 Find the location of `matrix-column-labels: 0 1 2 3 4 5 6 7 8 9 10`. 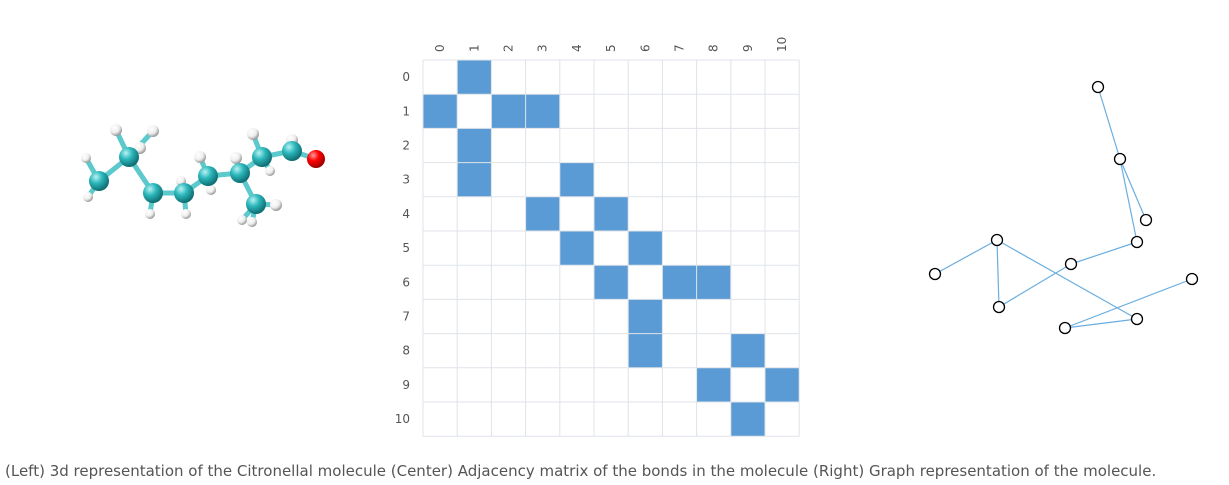

matrix-column-labels: 0 1 2 3 4 5 6 7 8 9 10 is located at coordinates (611, 44).